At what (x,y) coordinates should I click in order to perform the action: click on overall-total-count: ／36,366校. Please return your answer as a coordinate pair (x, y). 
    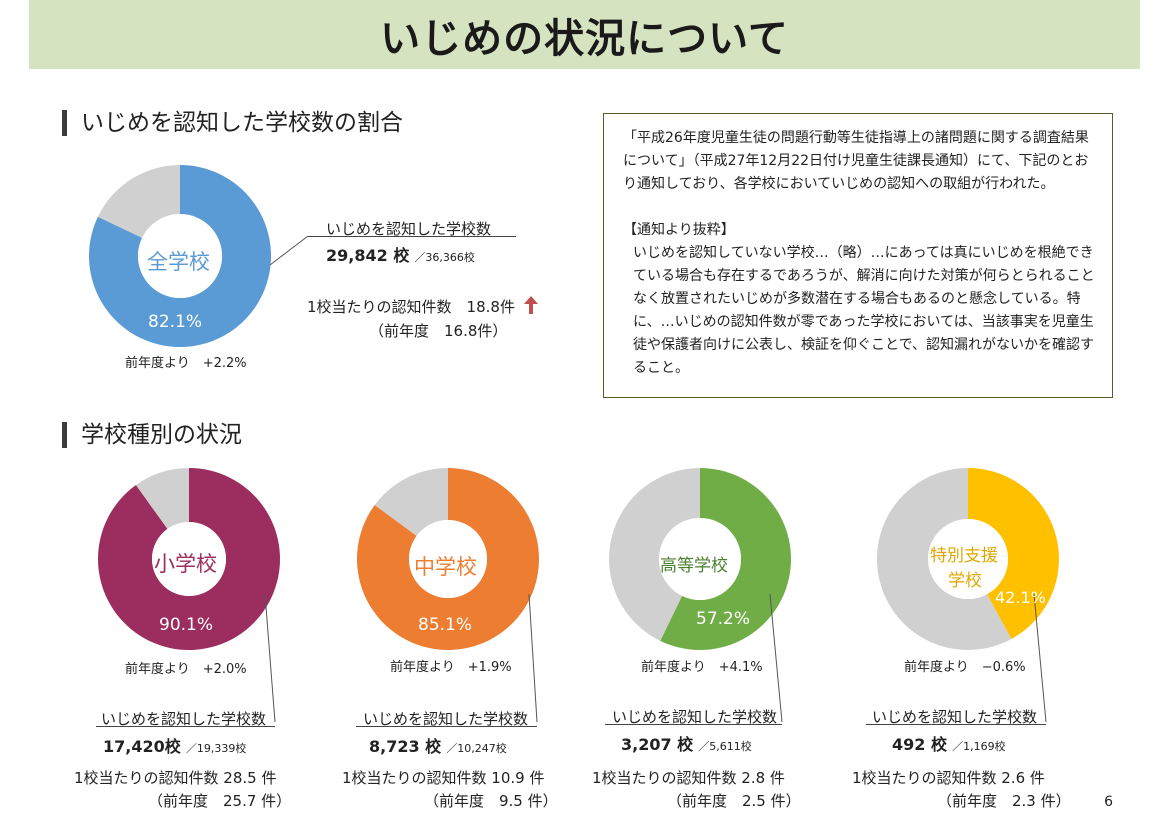
    Looking at the image, I should click on (444, 257).